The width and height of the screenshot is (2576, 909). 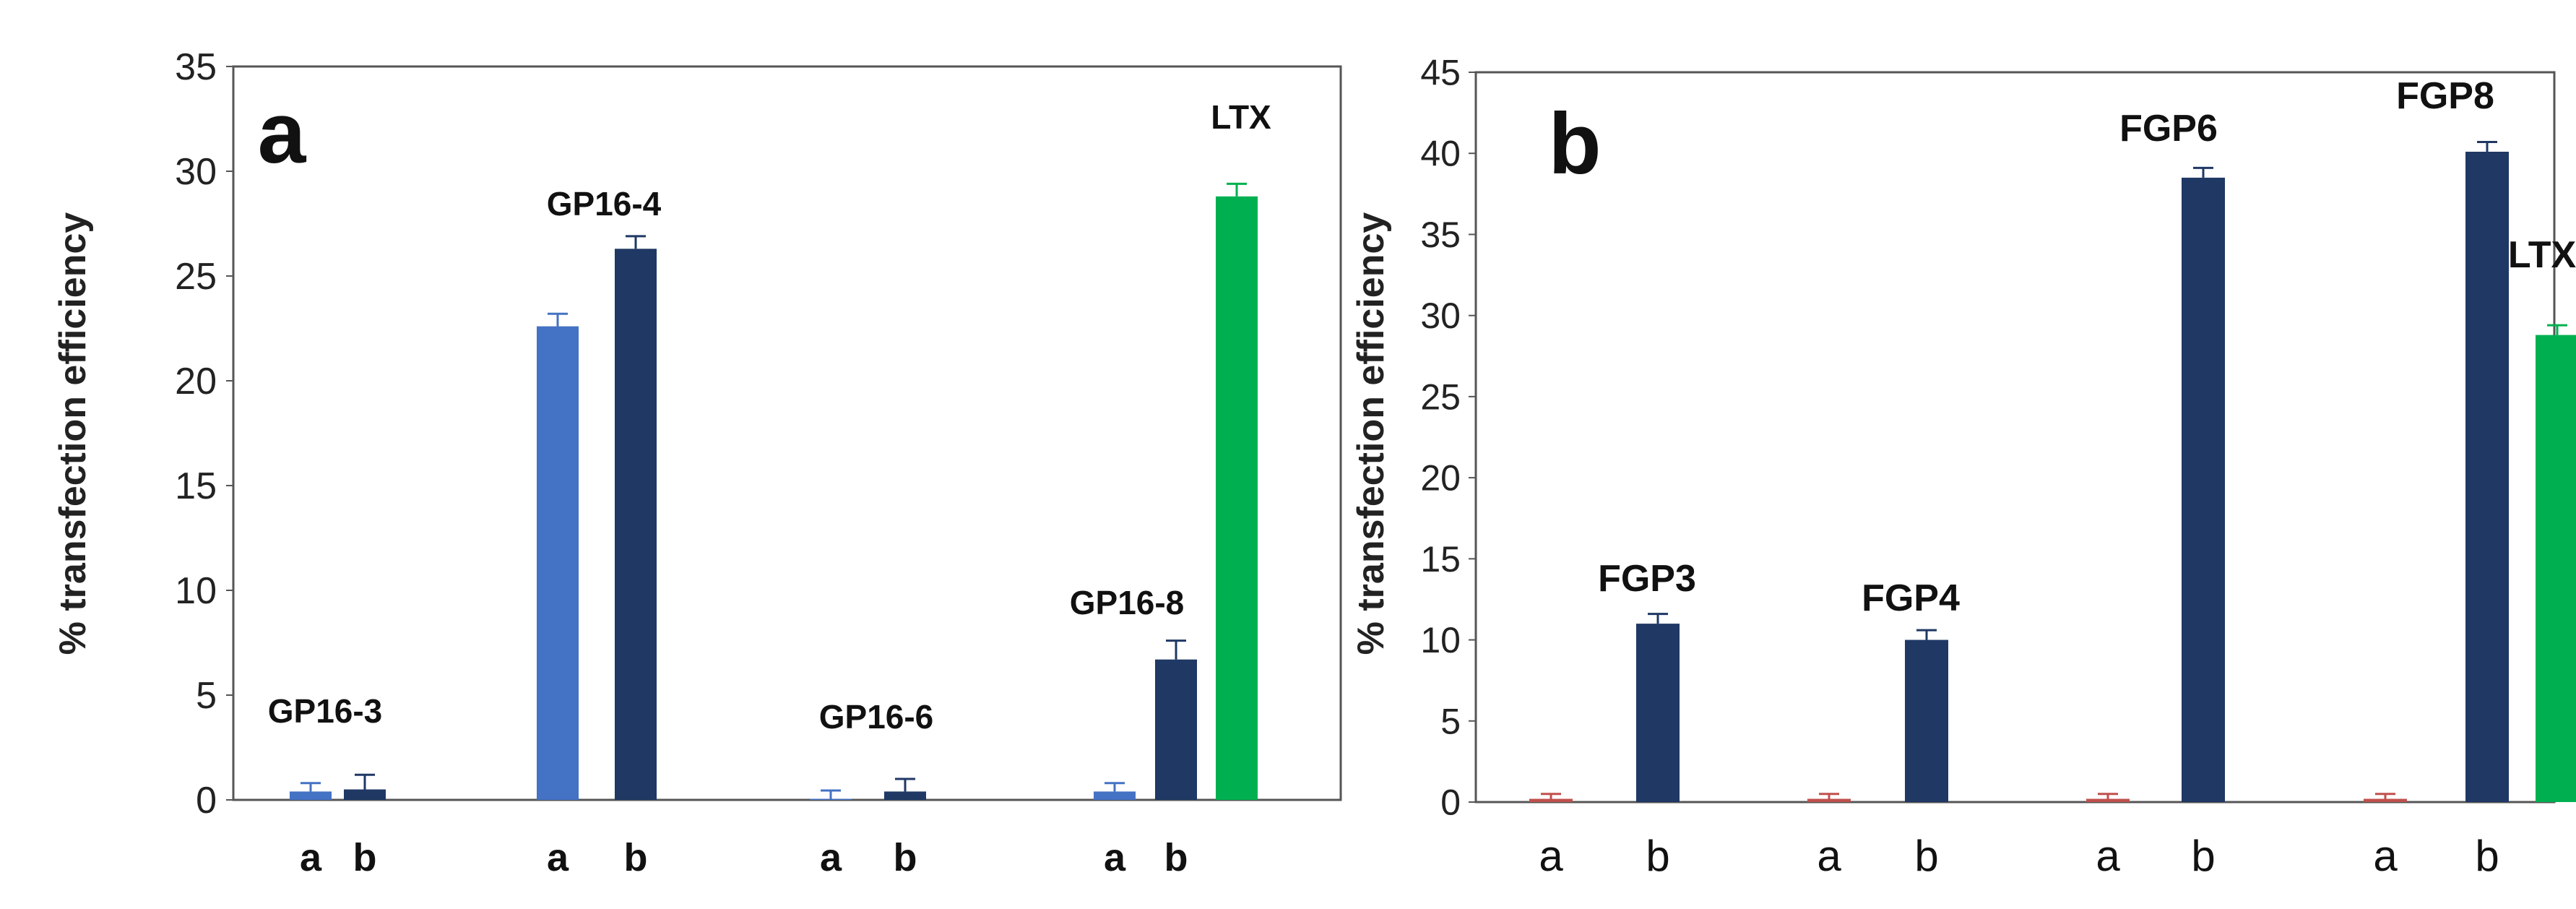 What do you see at coordinates (1440, 73) in the screenshot?
I see `y-tick-label: 45` at bounding box center [1440, 73].